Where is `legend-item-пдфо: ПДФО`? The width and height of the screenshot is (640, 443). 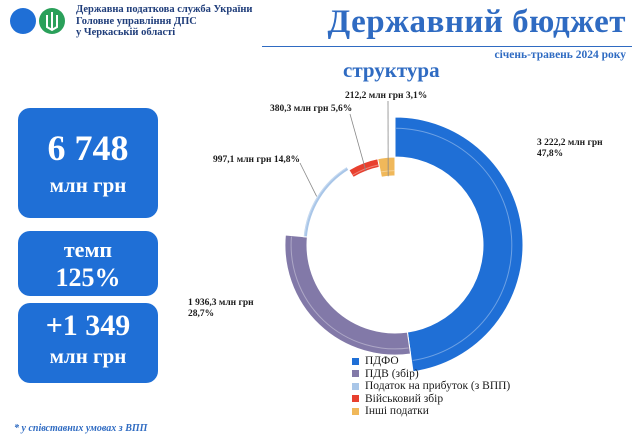 legend-item-пдфо: ПДФО is located at coordinates (431, 361).